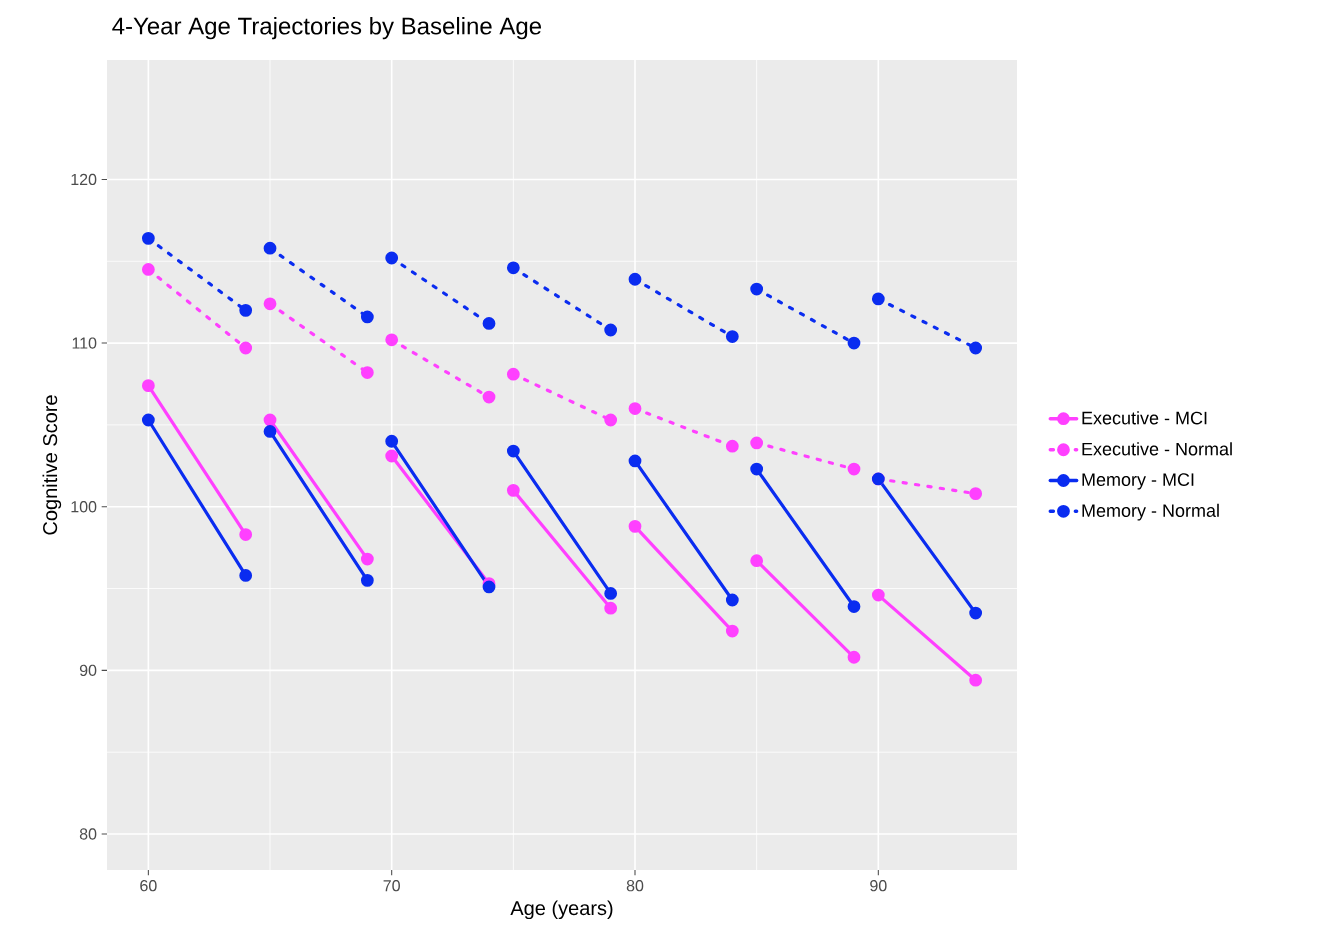 The width and height of the screenshot is (1331, 946). Describe the element at coordinates (561, 910) in the screenshot. I see `x-axis-title: Age (years)` at that location.